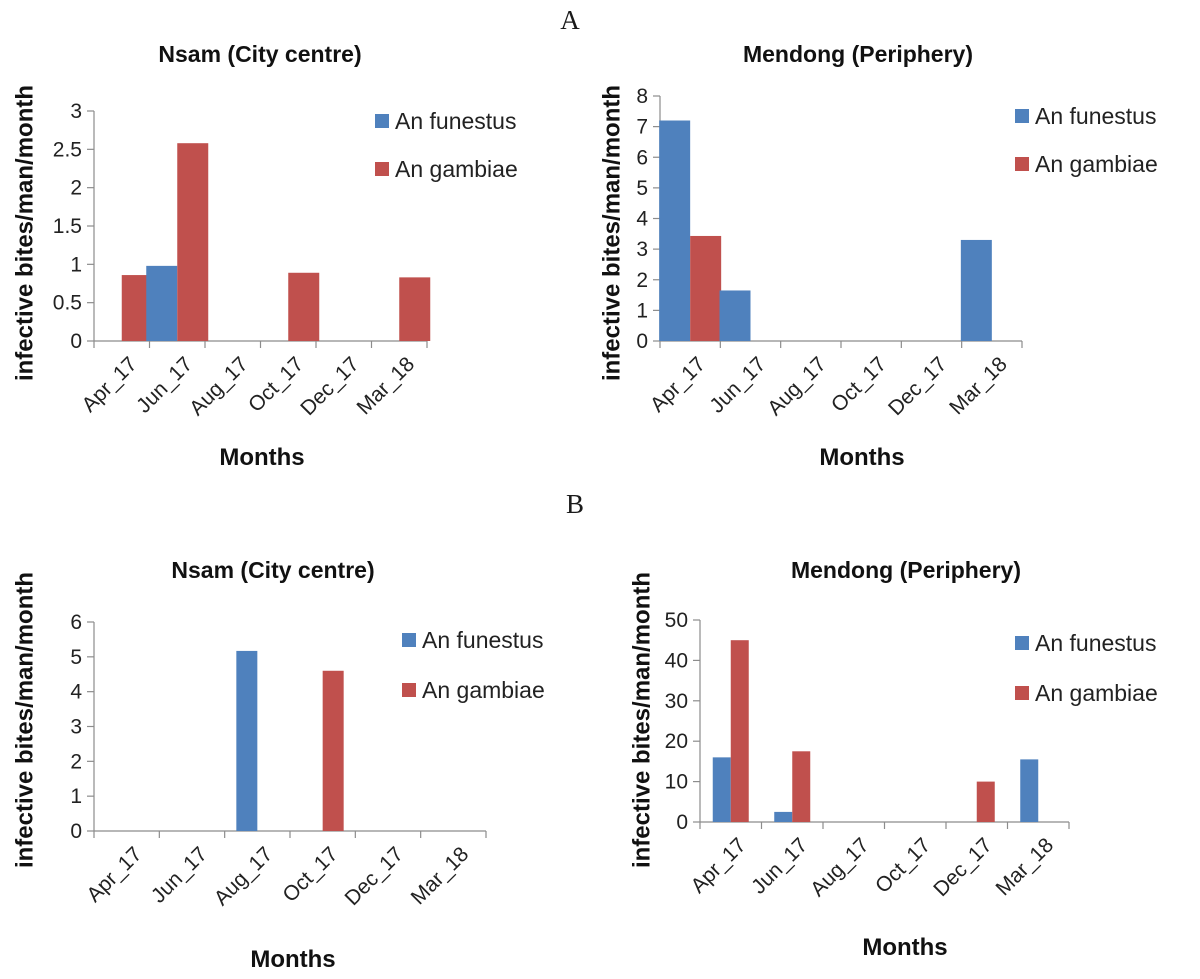 This screenshot has width=1200, height=979. I want to click on panel-label-a: A, so click(570, 20).